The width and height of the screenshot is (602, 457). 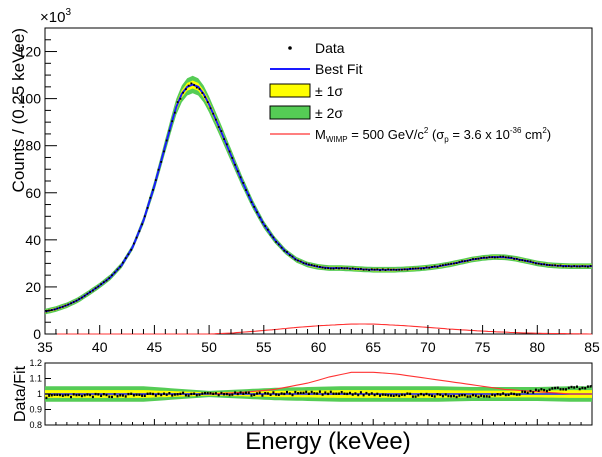 I want to click on y-tick-label: 100, so click(x=30, y=99).